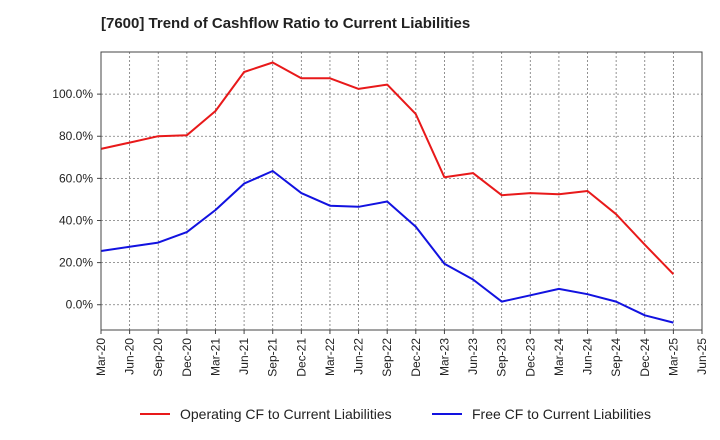  I want to click on x-tick-label: Jun-21, so click(244, 356).